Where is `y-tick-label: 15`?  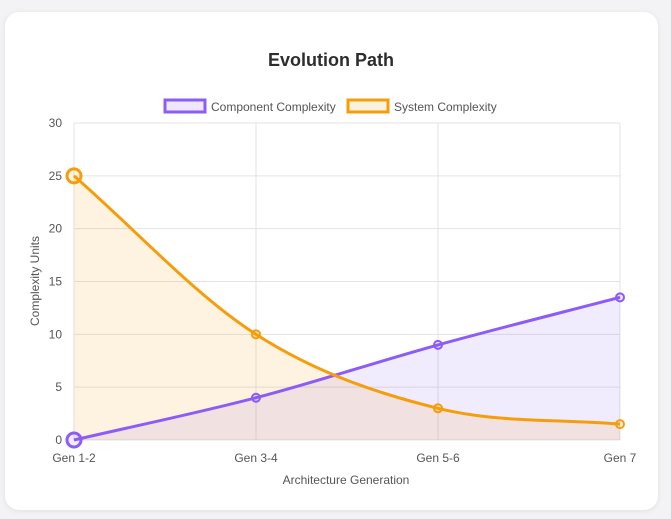 y-tick-label: 15 is located at coordinates (56, 282).